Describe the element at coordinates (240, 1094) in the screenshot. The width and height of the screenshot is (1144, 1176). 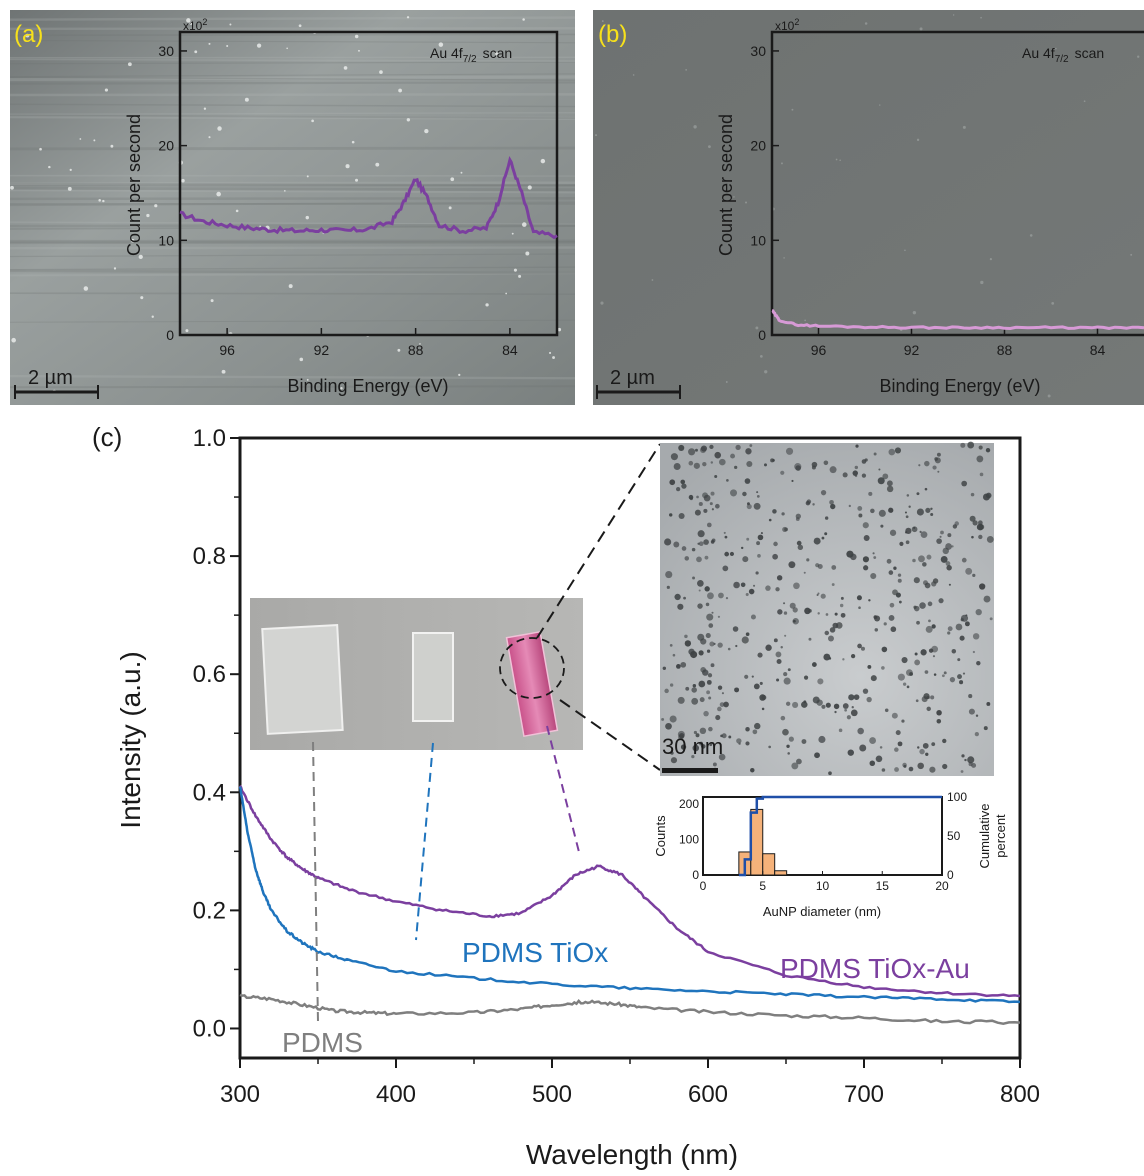
I see `uvvis-xtick-label: 300` at that location.